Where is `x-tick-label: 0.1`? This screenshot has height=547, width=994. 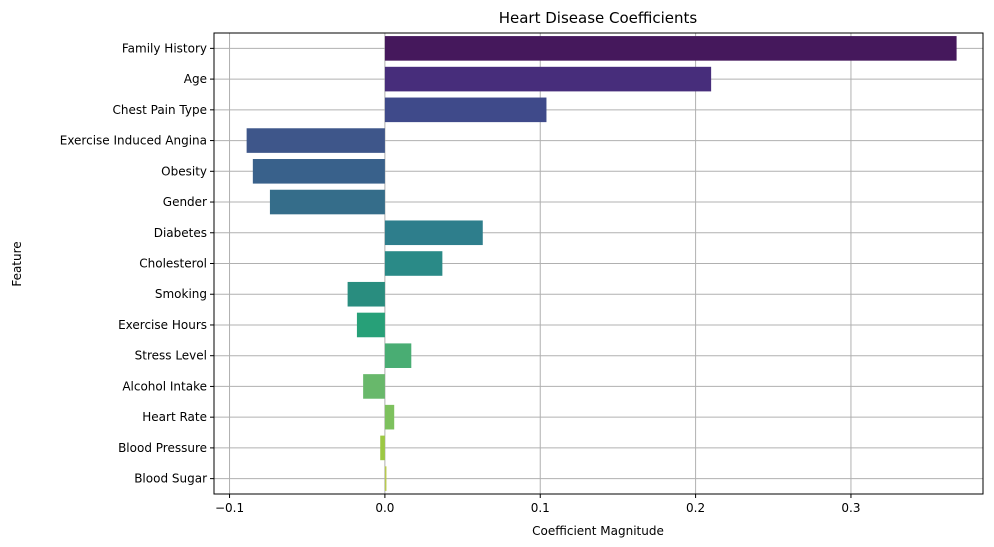 x-tick-label: 0.1 is located at coordinates (540, 508).